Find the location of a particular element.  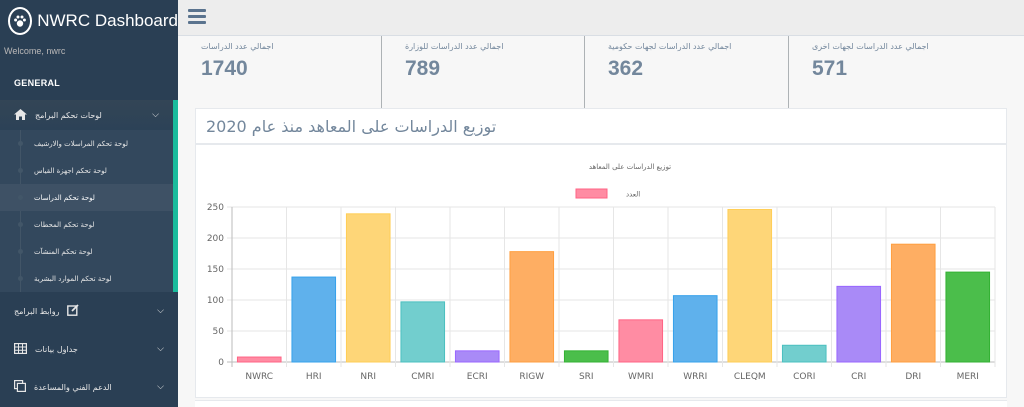

bar-rigw is located at coordinates (532, 307).